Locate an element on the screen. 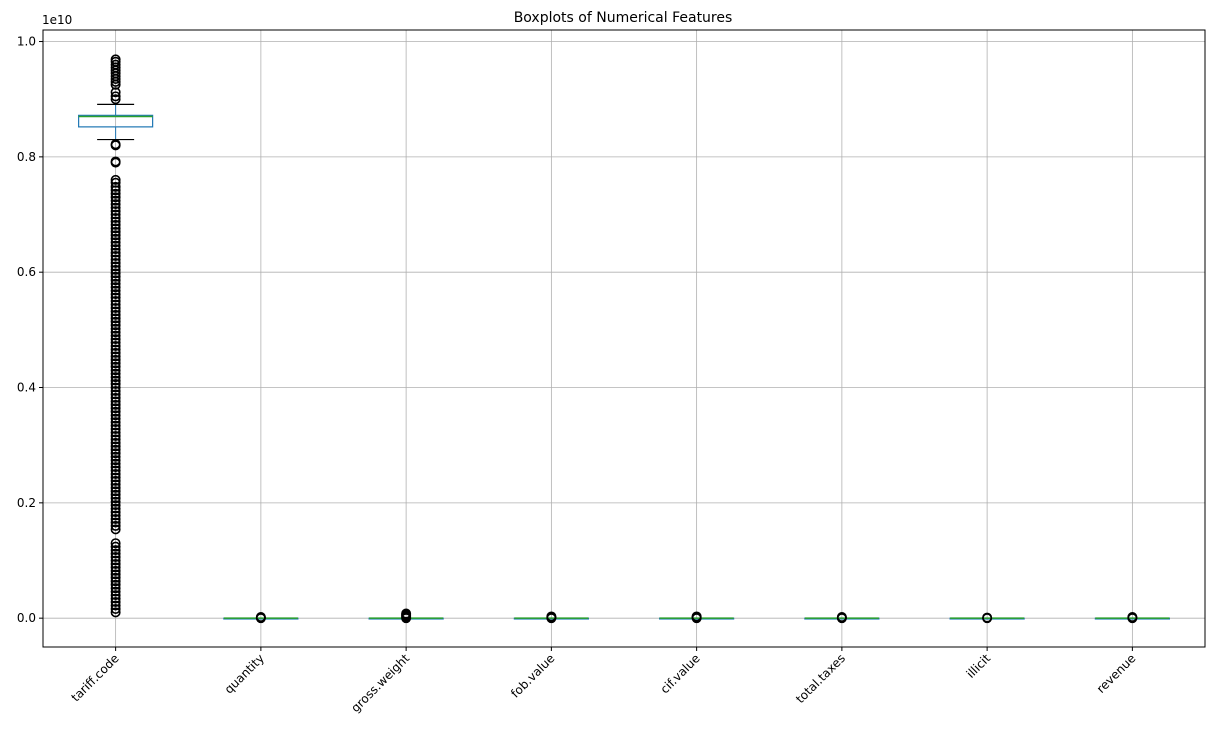  boxplot-fob-value is located at coordinates (551, 617).